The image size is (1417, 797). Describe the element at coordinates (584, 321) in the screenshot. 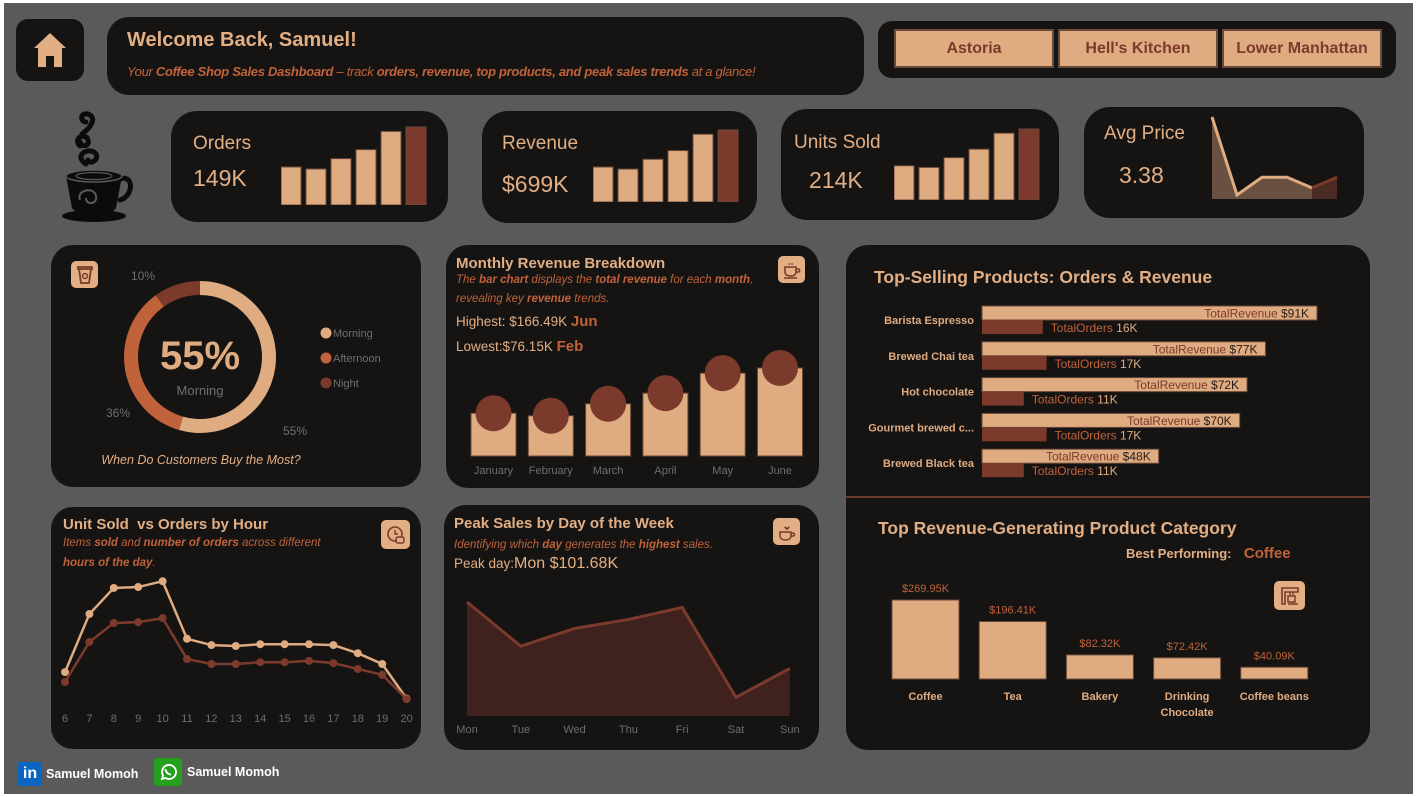

I see `highest-month: Jun` at that location.